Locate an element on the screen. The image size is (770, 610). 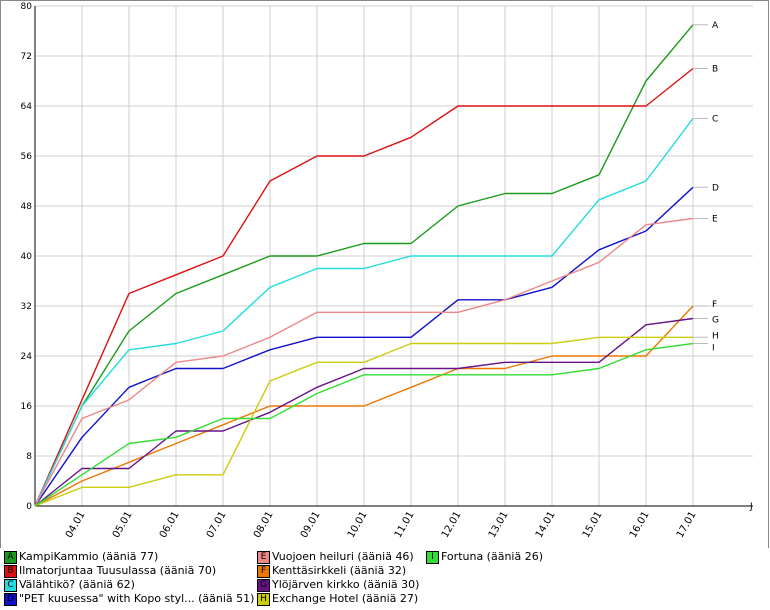
end-label-b: B is located at coordinates (715, 70).